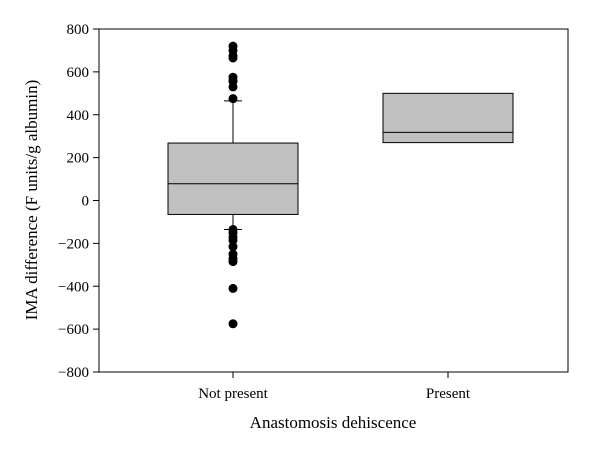  I want to click on x-tick-label: Not present, so click(233, 394).